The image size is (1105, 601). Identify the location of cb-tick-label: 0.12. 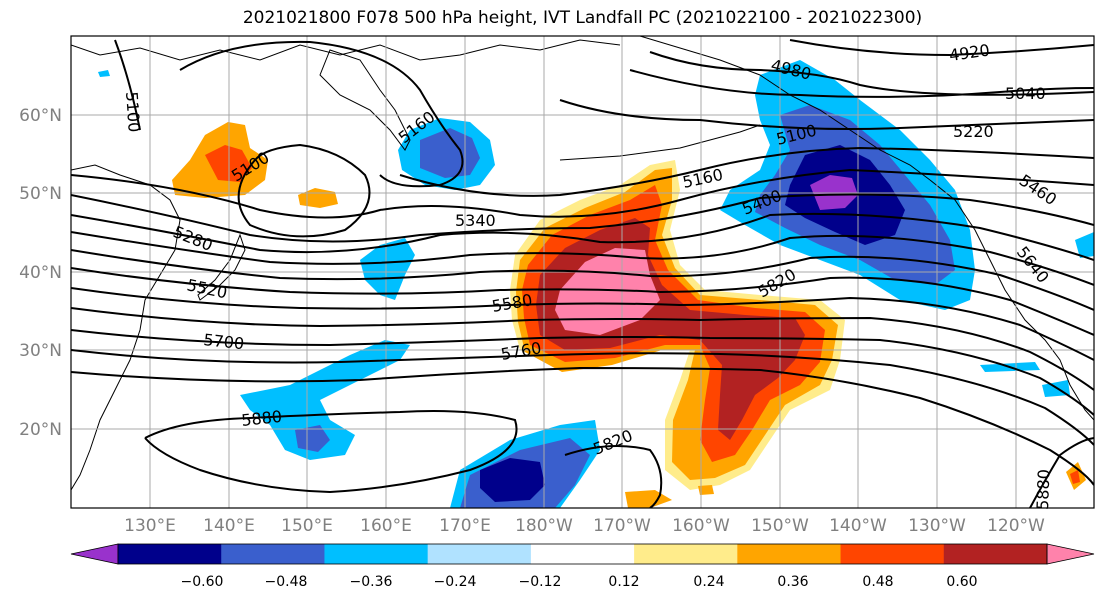
(623, 582).